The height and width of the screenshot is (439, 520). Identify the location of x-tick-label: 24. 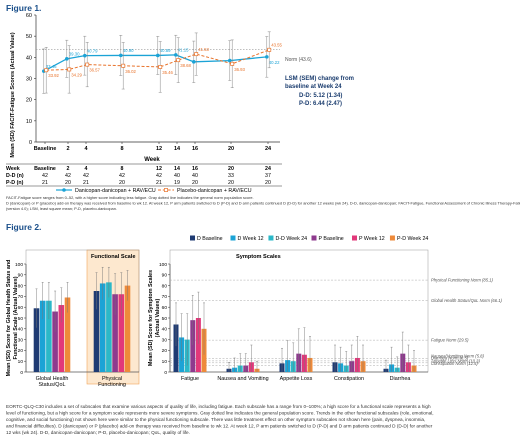
(268, 149).